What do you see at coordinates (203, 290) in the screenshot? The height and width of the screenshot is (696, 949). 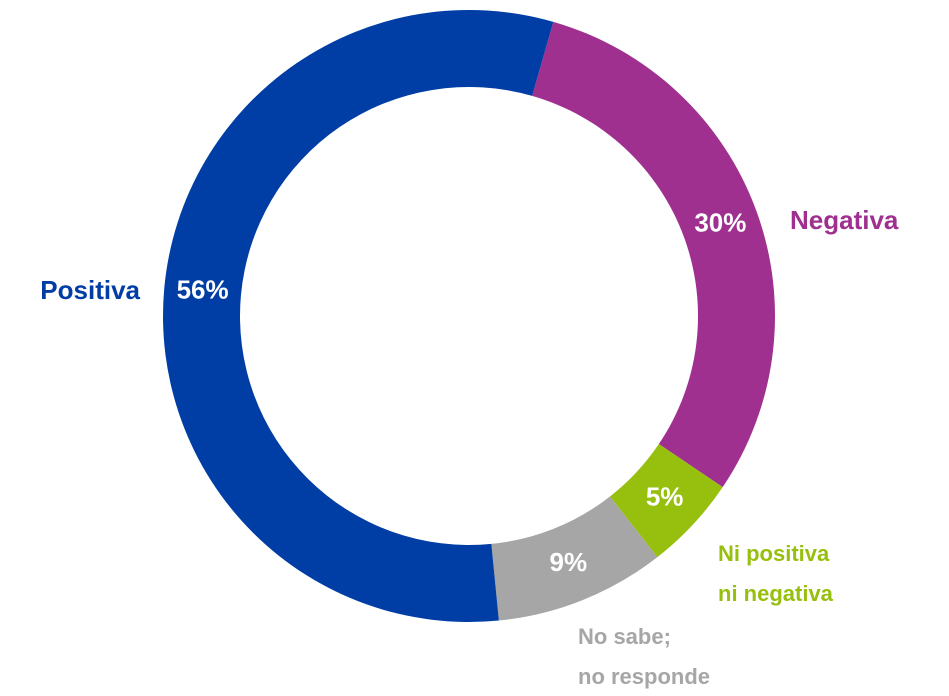 I see `value-label: 56%` at bounding box center [203, 290].